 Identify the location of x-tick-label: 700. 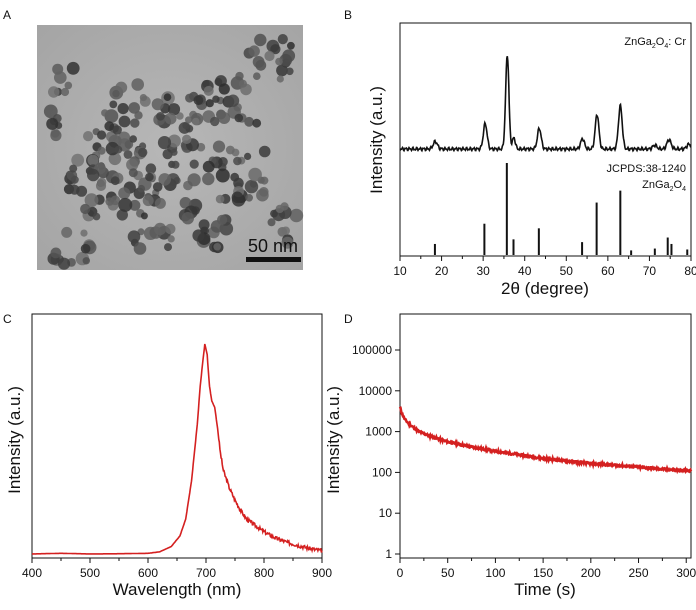
(206, 573).